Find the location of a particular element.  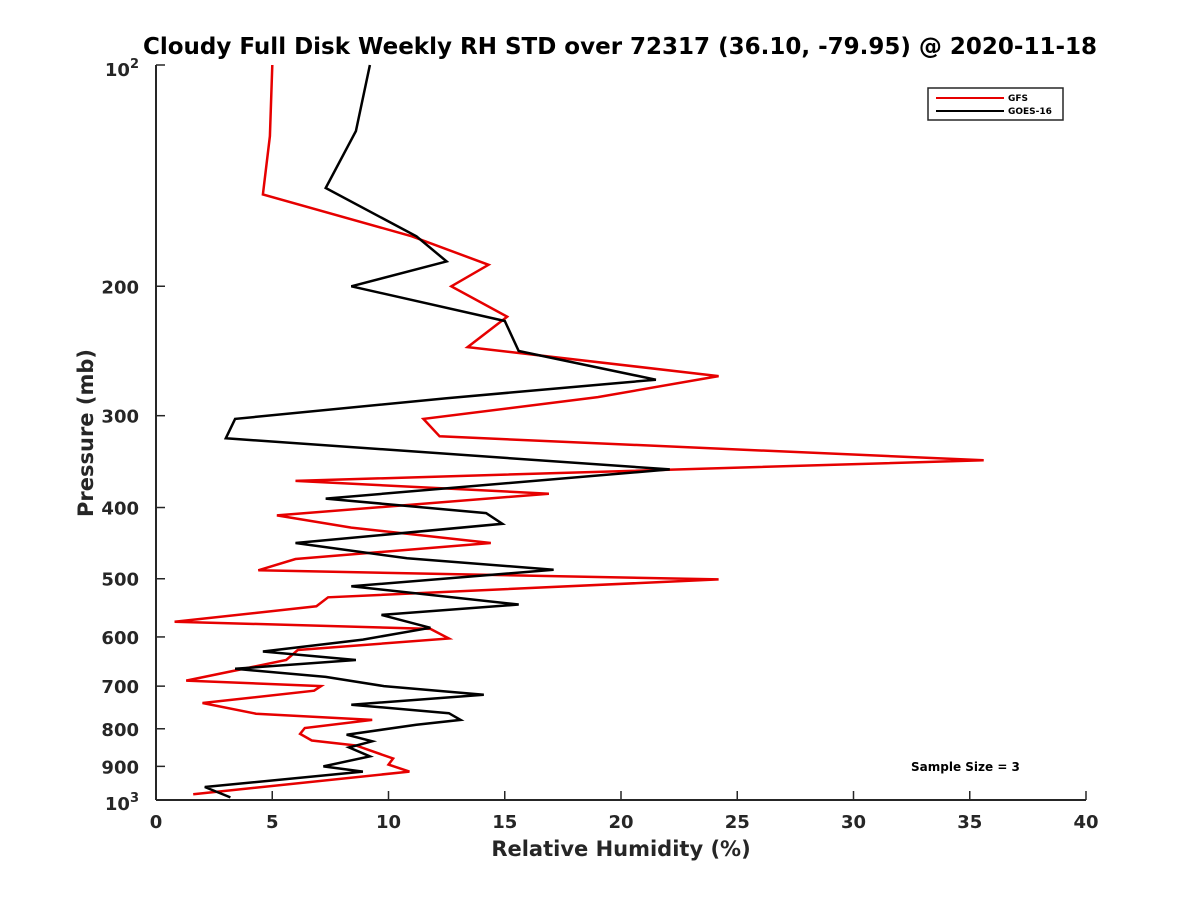

x-ticks: 0 5 10 15 20 25 30 35 40 is located at coordinates (624, 812).